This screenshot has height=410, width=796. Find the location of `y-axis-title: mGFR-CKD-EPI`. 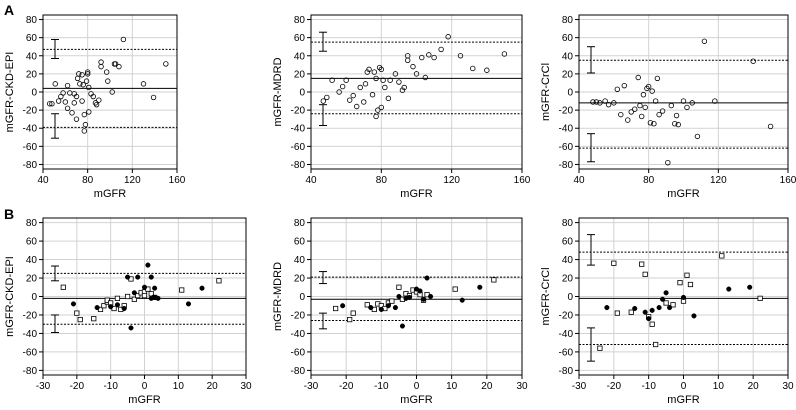

y-axis-title: mGFR-CKD-EPI is located at coordinates (10, 296).